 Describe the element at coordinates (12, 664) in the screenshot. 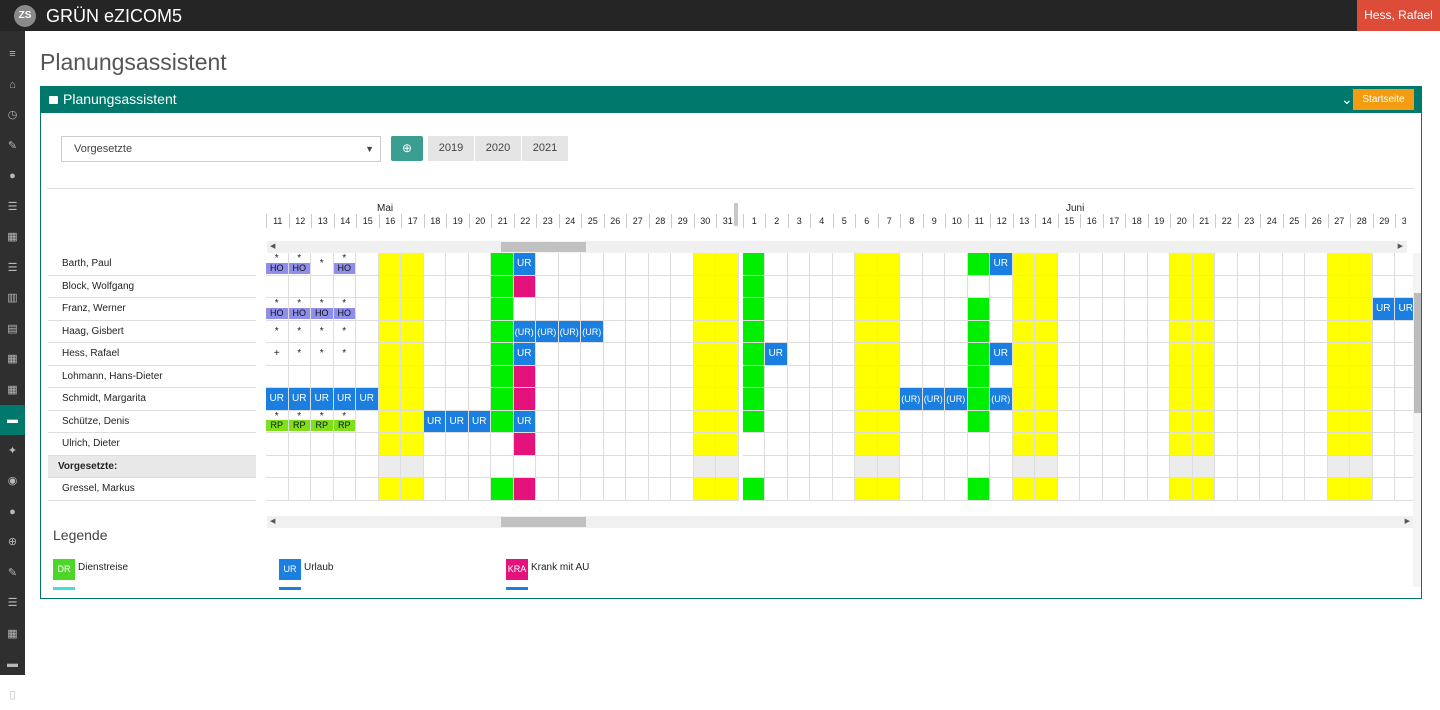

I see `briefcase-icon: ▬` at that location.